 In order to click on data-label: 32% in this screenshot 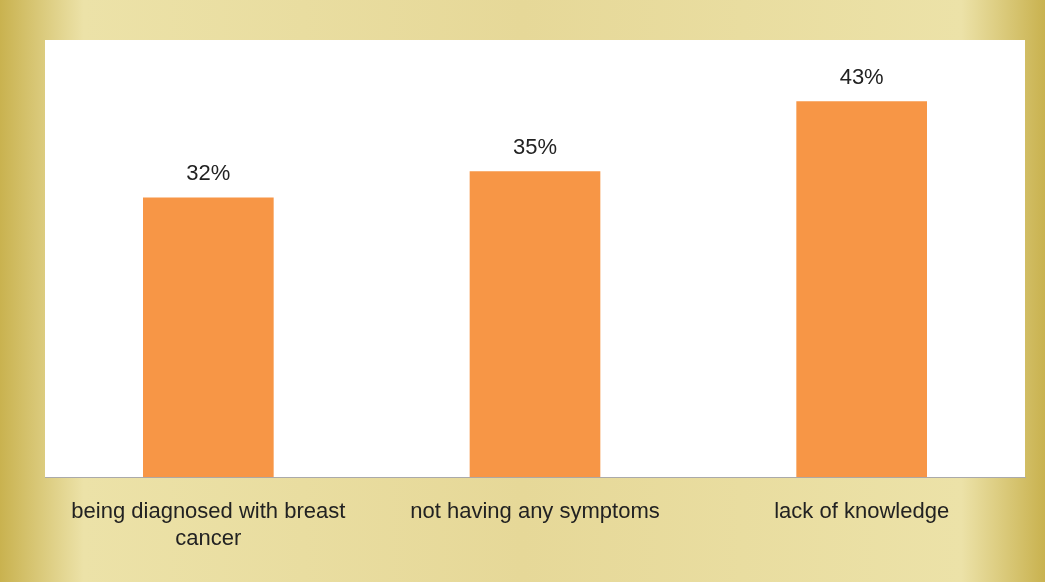, I will do `click(208, 173)`.